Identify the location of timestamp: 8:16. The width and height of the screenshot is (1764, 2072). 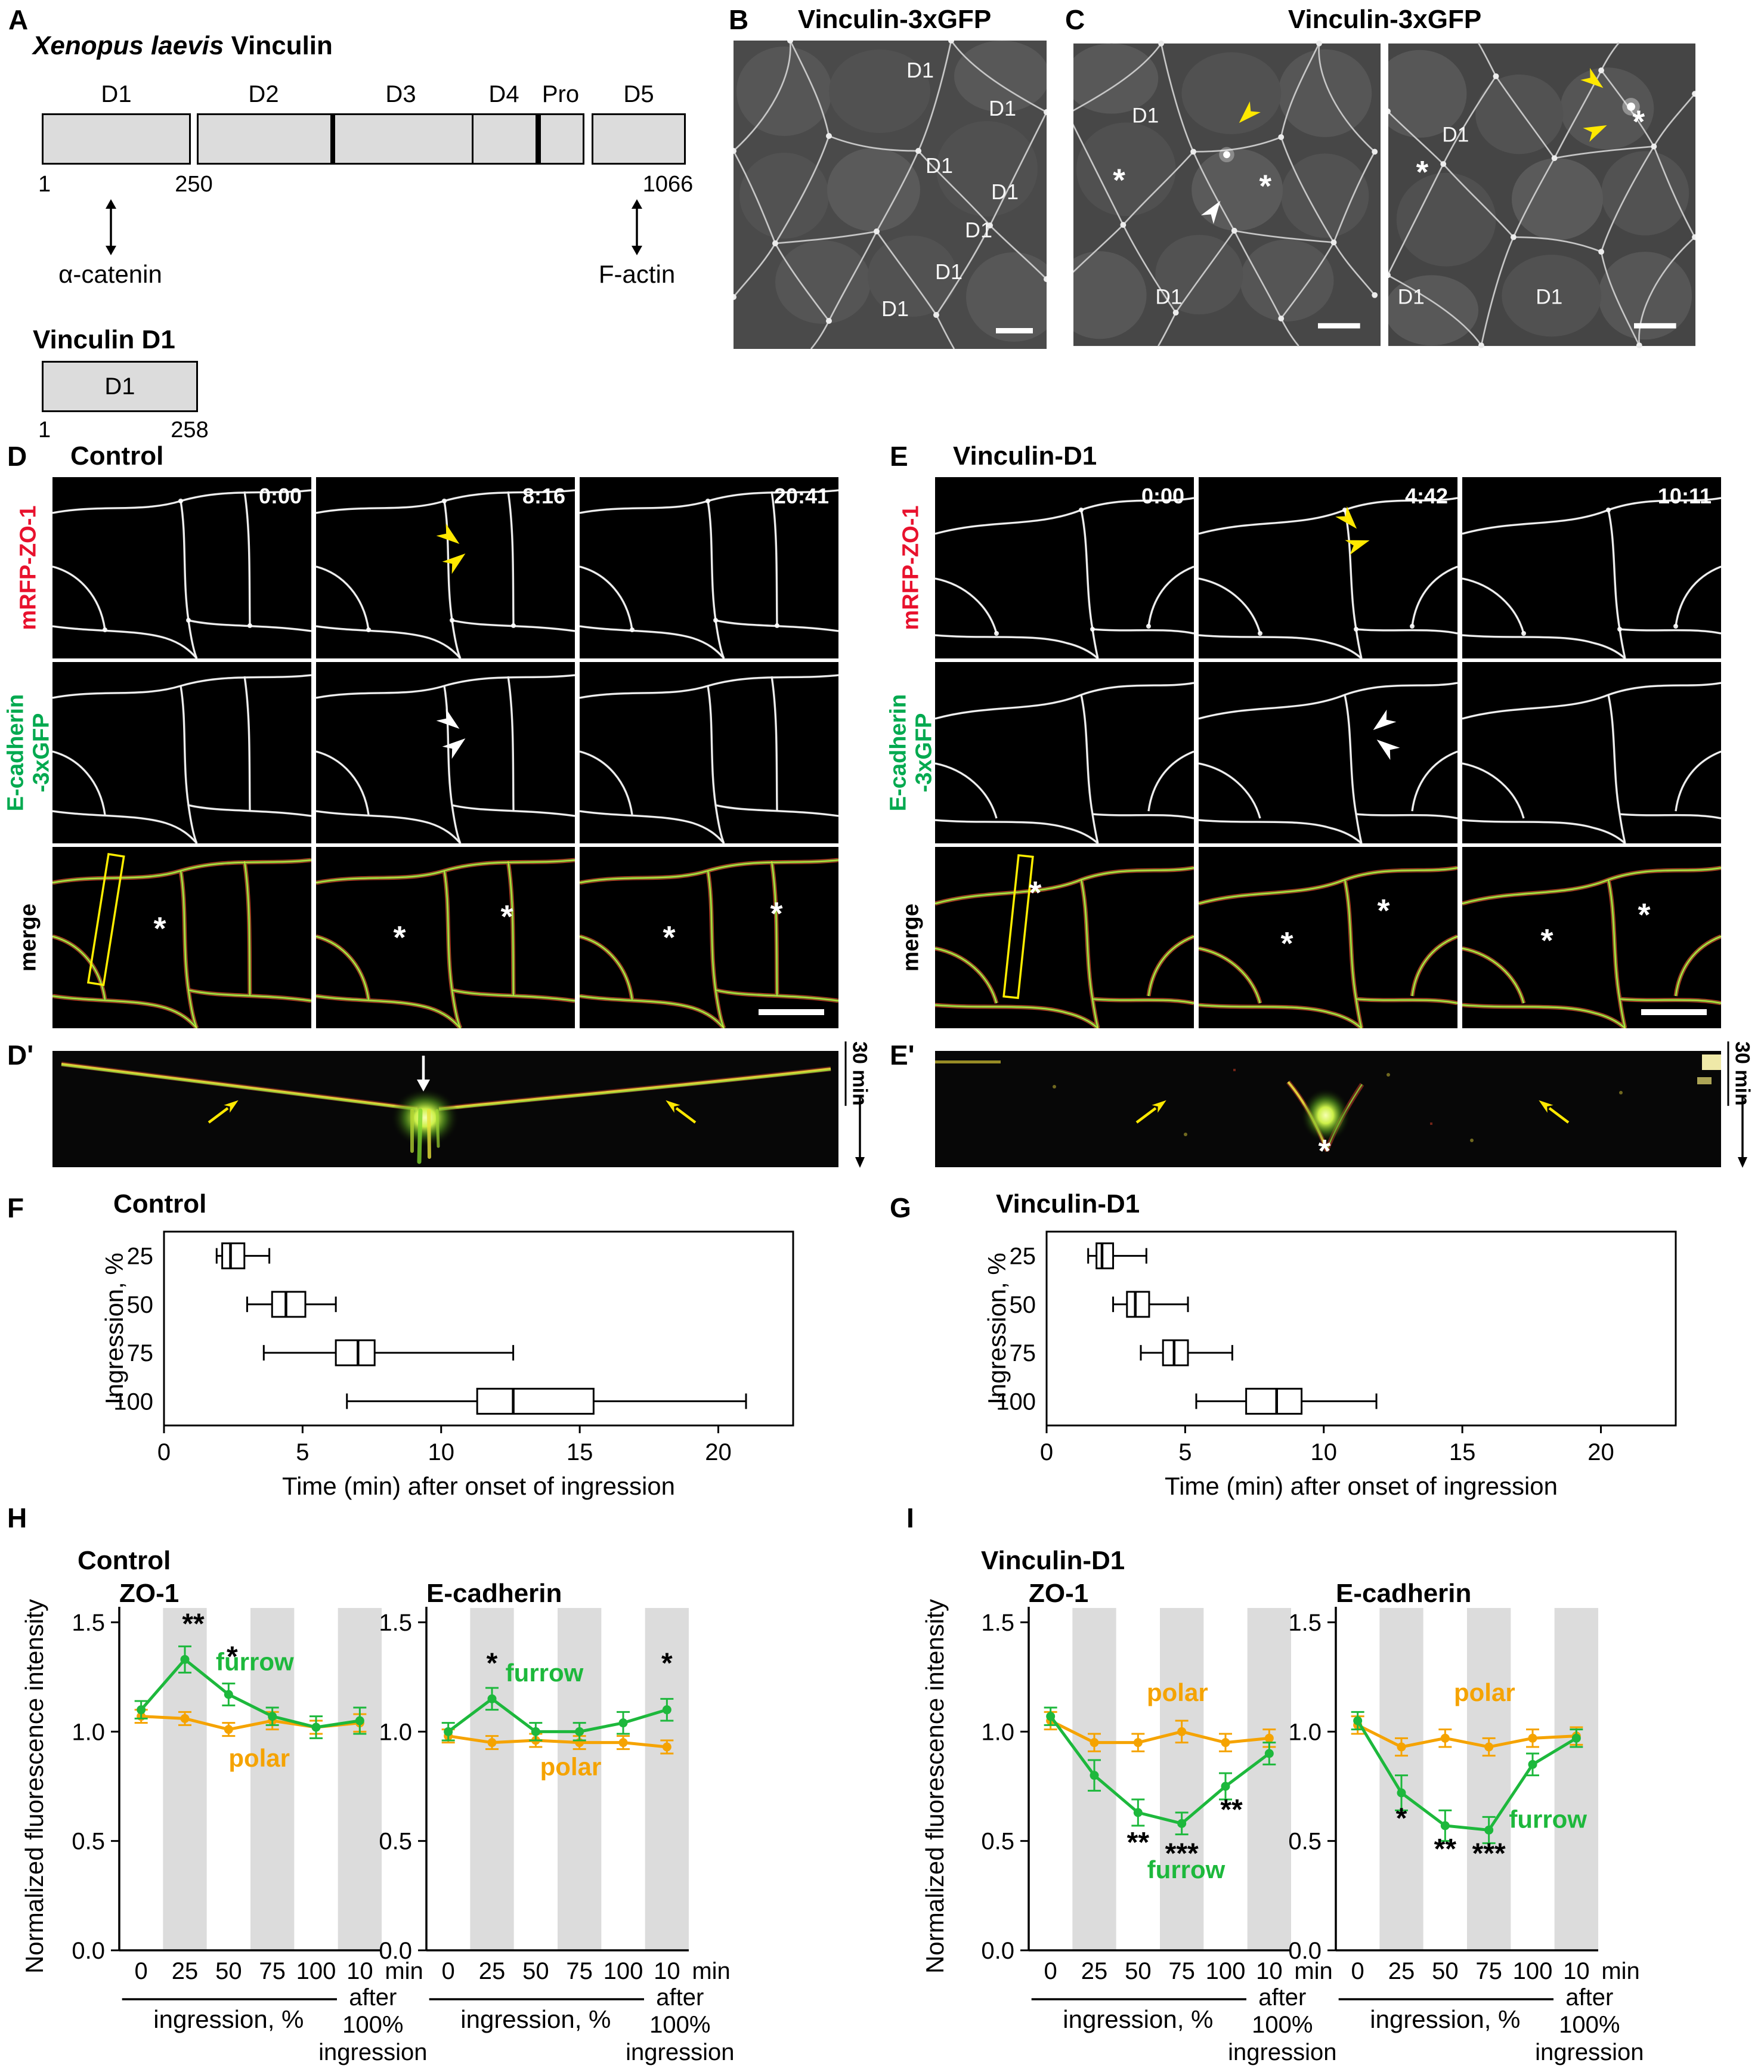
(543, 496).